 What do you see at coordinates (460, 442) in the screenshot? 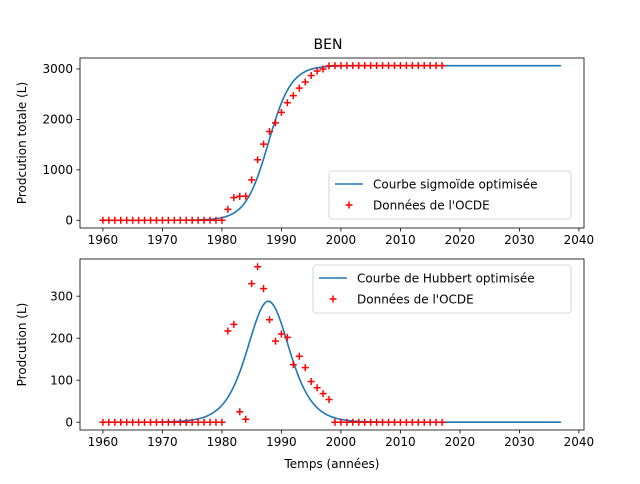
I see `x-tick-label: 2020` at bounding box center [460, 442].